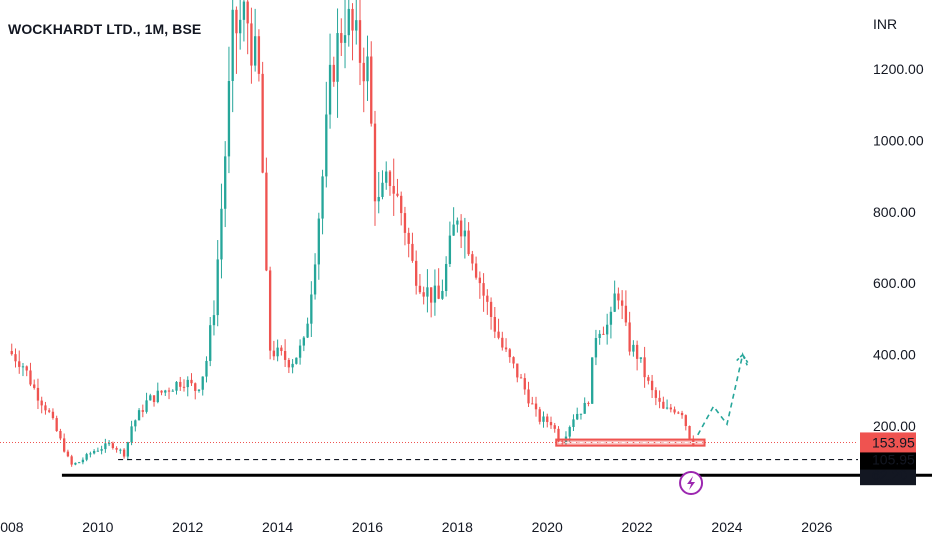 This screenshot has height=550, width=932. Describe the element at coordinates (12, 527) in the screenshot. I see `x-tick-label: 2008` at that location.